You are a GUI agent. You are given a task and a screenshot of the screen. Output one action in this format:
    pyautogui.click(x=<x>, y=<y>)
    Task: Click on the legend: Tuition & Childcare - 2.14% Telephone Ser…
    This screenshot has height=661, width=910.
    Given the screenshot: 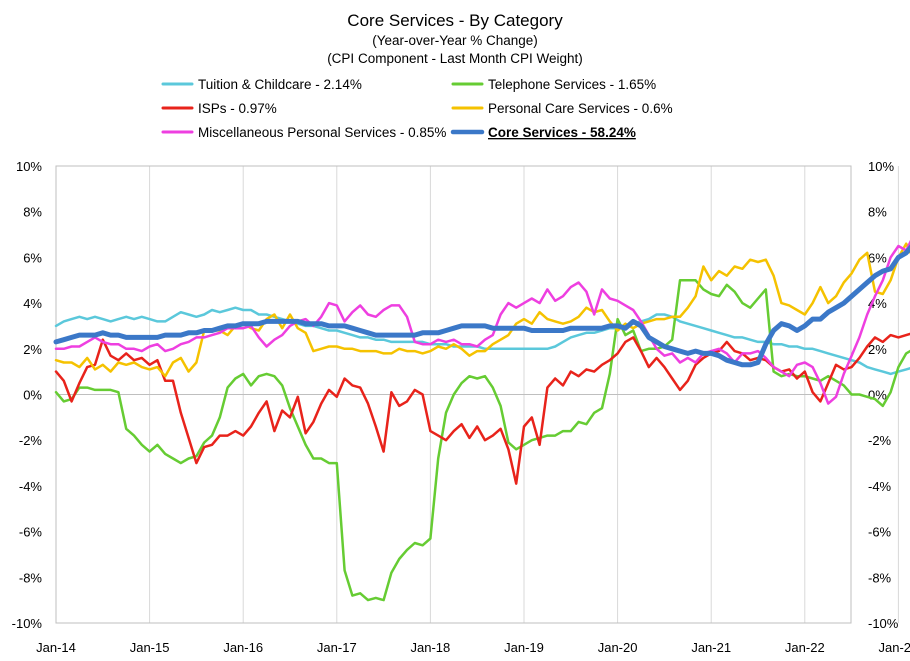 What is the action you would take?
    pyautogui.click(x=417, y=108)
    